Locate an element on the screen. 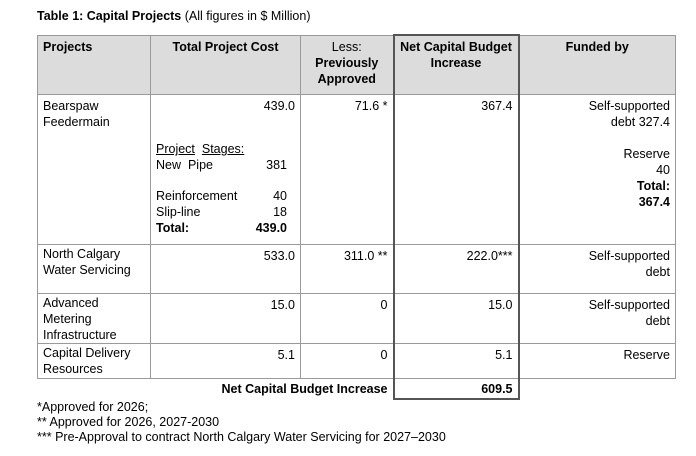 The height and width of the screenshot is (456, 696). header-projects: Projects is located at coordinates (94, 64).